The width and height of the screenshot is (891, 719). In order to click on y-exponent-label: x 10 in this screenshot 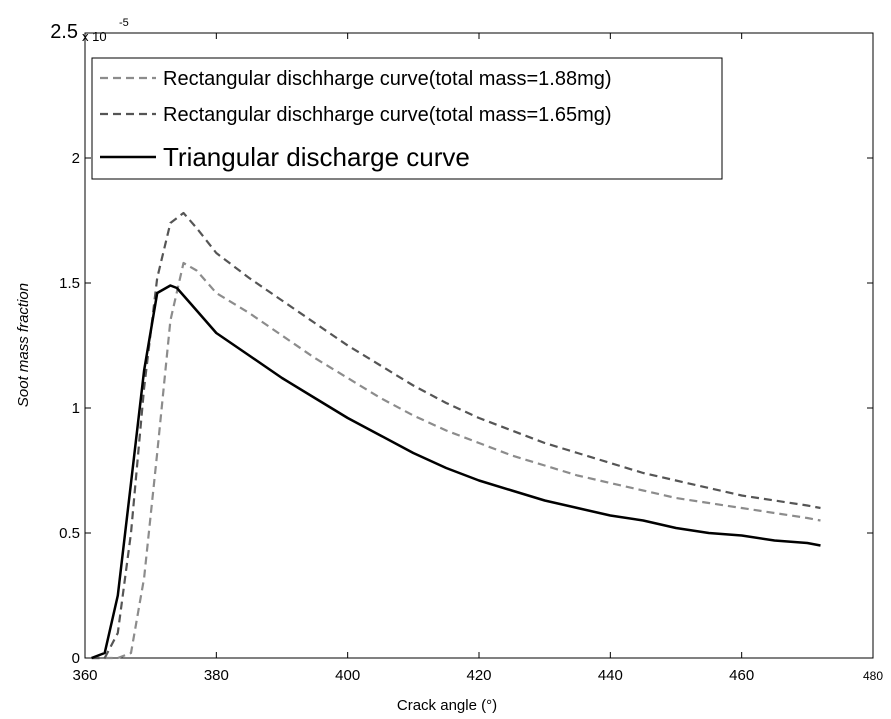, I will do `click(94, 36)`.